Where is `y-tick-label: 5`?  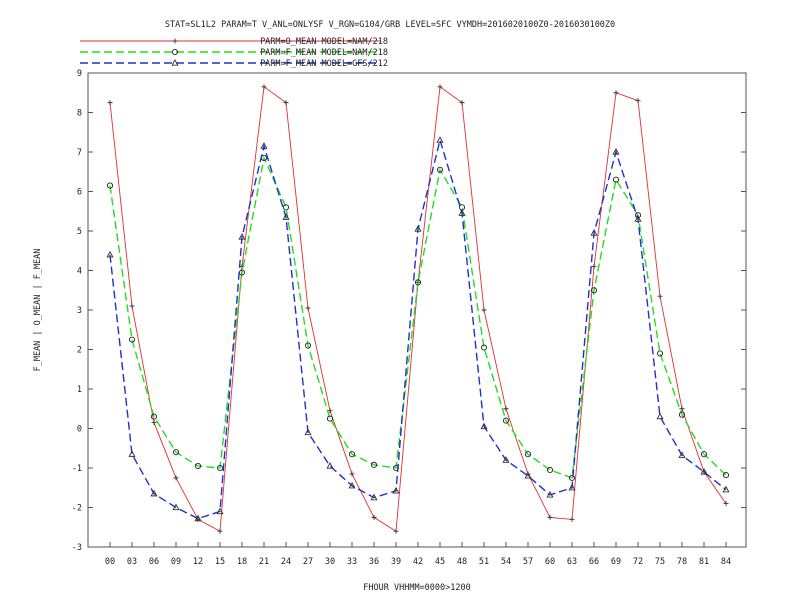
y-tick-label: 5 is located at coordinates (79, 232).